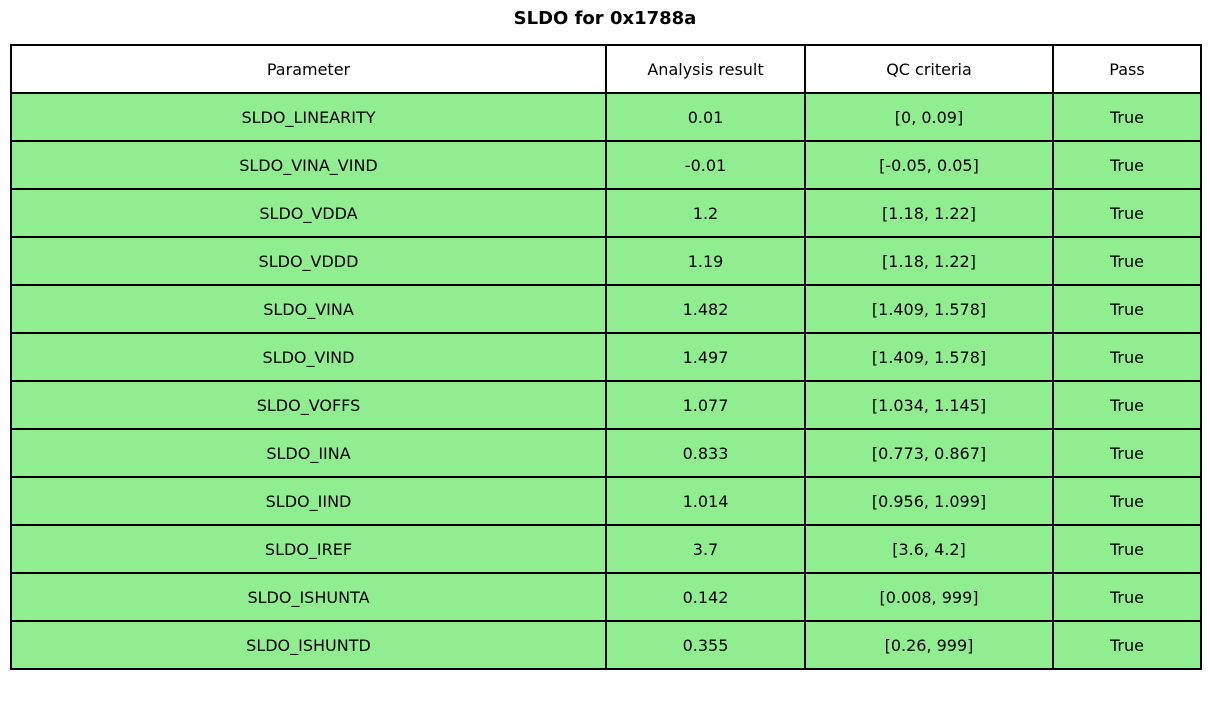 The height and width of the screenshot is (705, 1210). Describe the element at coordinates (705, 597) in the screenshot. I see `cell-analysis-result: 0.142` at that location.